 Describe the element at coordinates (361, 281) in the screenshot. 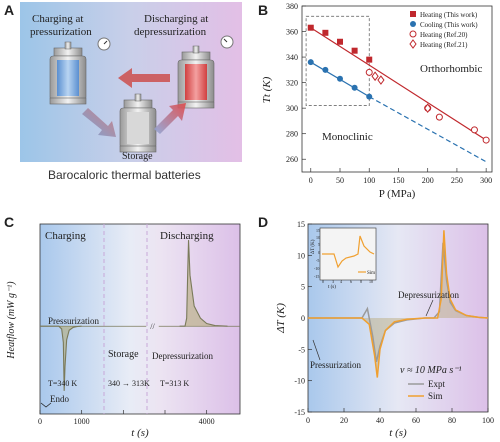

I see `inset-xtick-4: 8` at that location.